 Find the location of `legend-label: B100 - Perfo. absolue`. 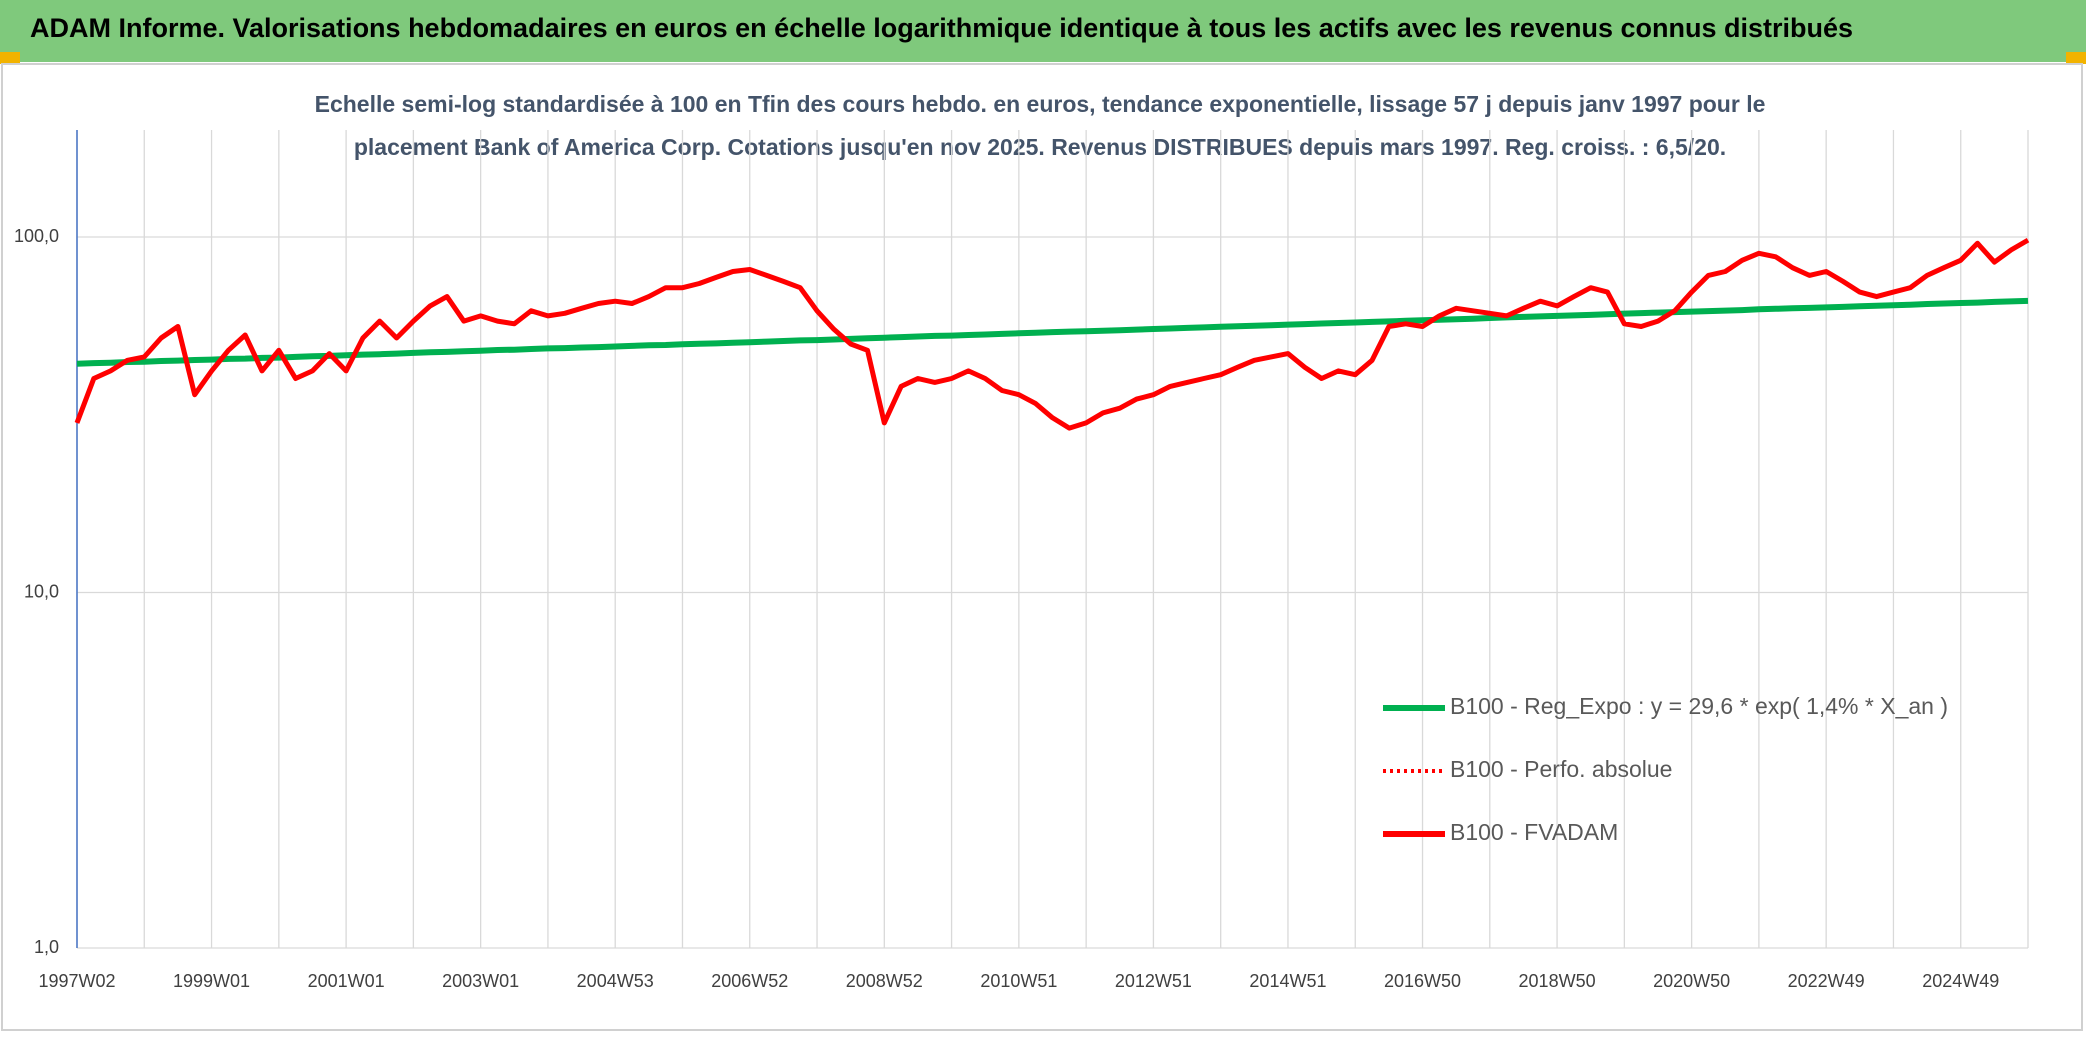

legend-label: B100 - Perfo. absolue is located at coordinates (1561, 769).